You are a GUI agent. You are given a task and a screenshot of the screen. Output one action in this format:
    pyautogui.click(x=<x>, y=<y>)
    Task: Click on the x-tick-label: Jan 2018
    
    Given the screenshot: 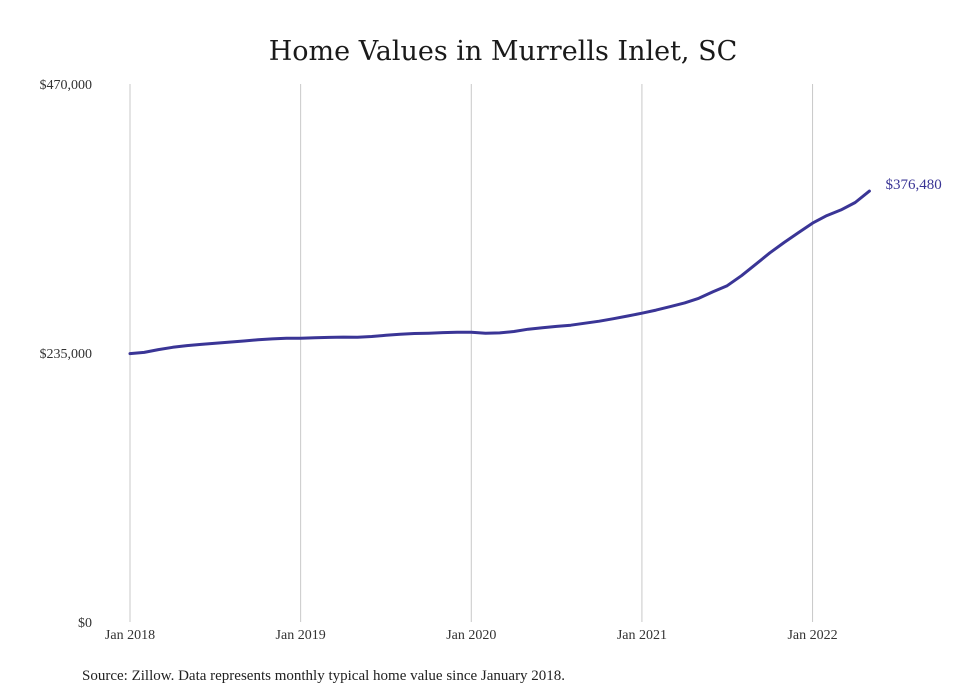 What is the action you would take?
    pyautogui.click(x=130, y=635)
    